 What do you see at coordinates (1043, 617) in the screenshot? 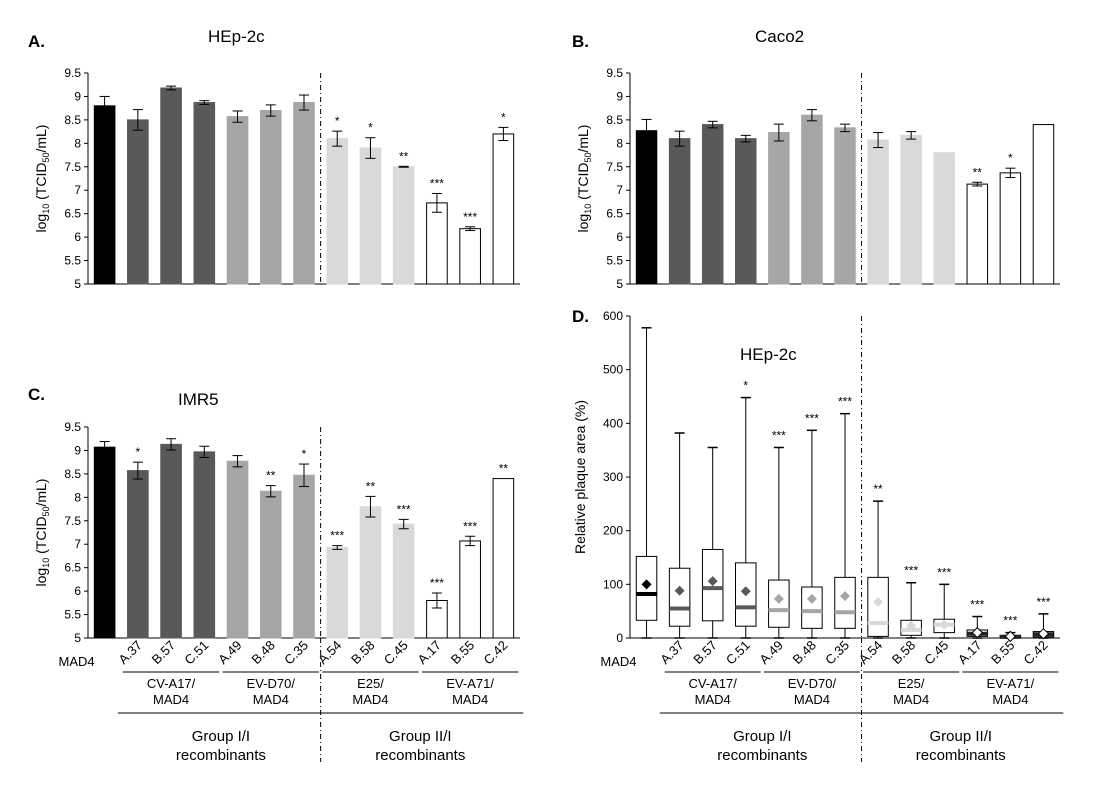
I see `box-C.42: ***` at bounding box center [1043, 617].